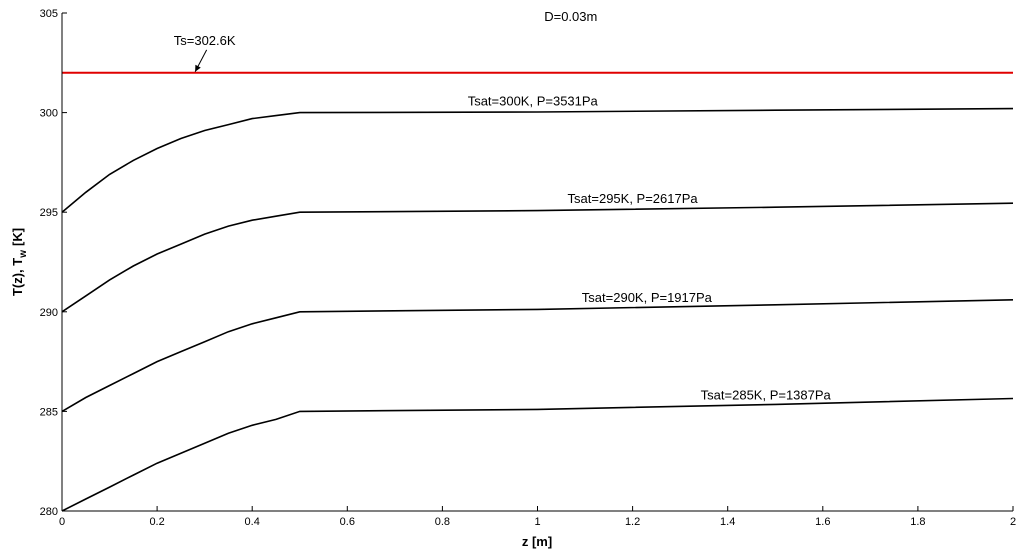 This screenshot has width=1017, height=552. I want to click on x-tick-label: 0.8, so click(442, 522).